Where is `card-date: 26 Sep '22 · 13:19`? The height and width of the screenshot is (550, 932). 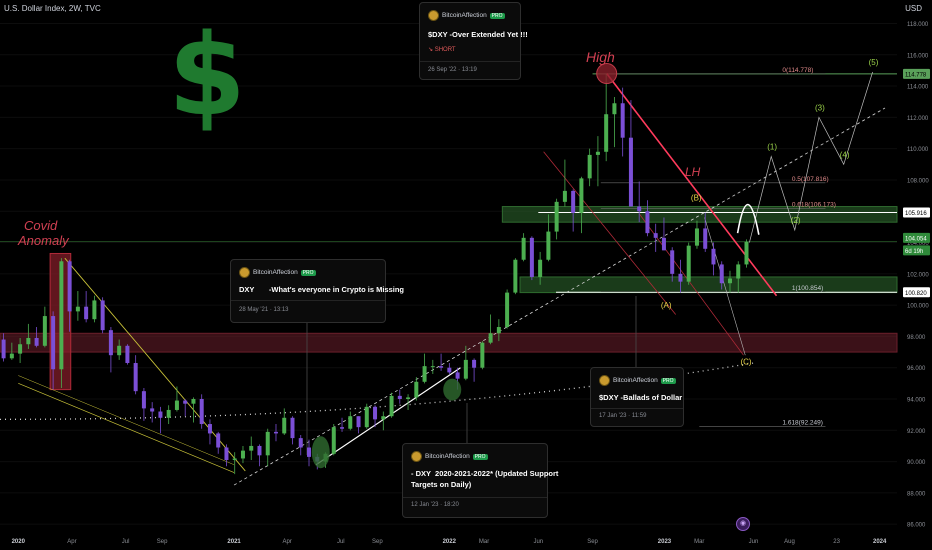 card-date: 26 Sep '22 · 13:19 is located at coordinates (452, 70).